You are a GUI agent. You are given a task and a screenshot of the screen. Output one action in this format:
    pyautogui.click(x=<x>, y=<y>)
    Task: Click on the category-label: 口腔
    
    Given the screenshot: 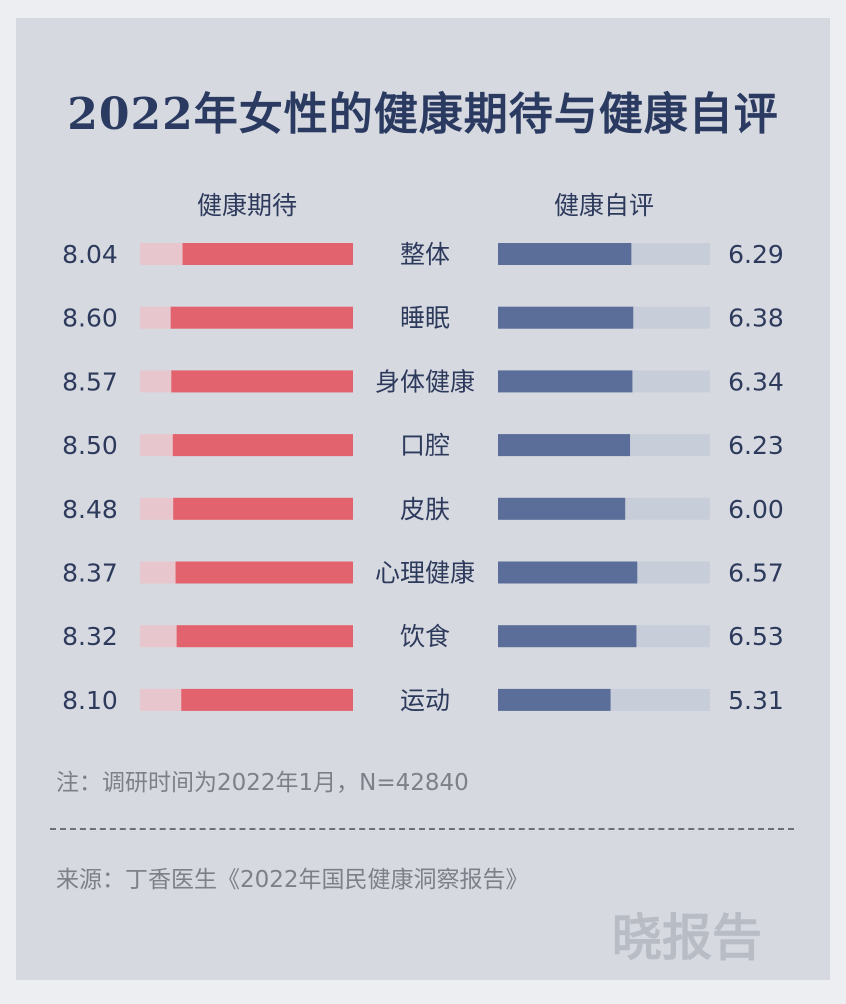 What is the action you would take?
    pyautogui.click(x=425, y=445)
    